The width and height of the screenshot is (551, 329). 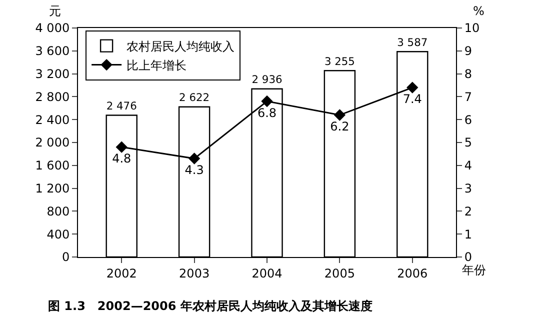 I want to click on data-label: 2 936, so click(x=267, y=79).